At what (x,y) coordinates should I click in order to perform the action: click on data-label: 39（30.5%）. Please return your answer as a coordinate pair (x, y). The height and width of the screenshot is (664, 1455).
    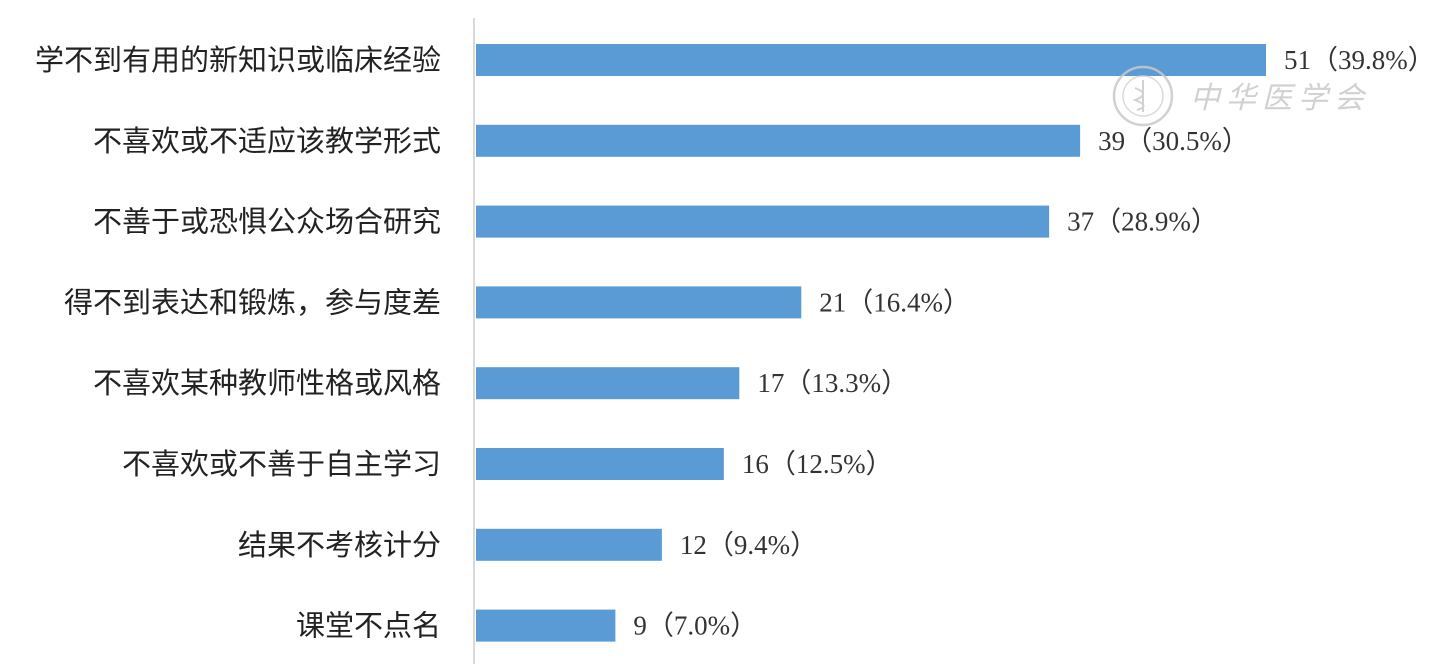
    Looking at the image, I should click on (1173, 141).